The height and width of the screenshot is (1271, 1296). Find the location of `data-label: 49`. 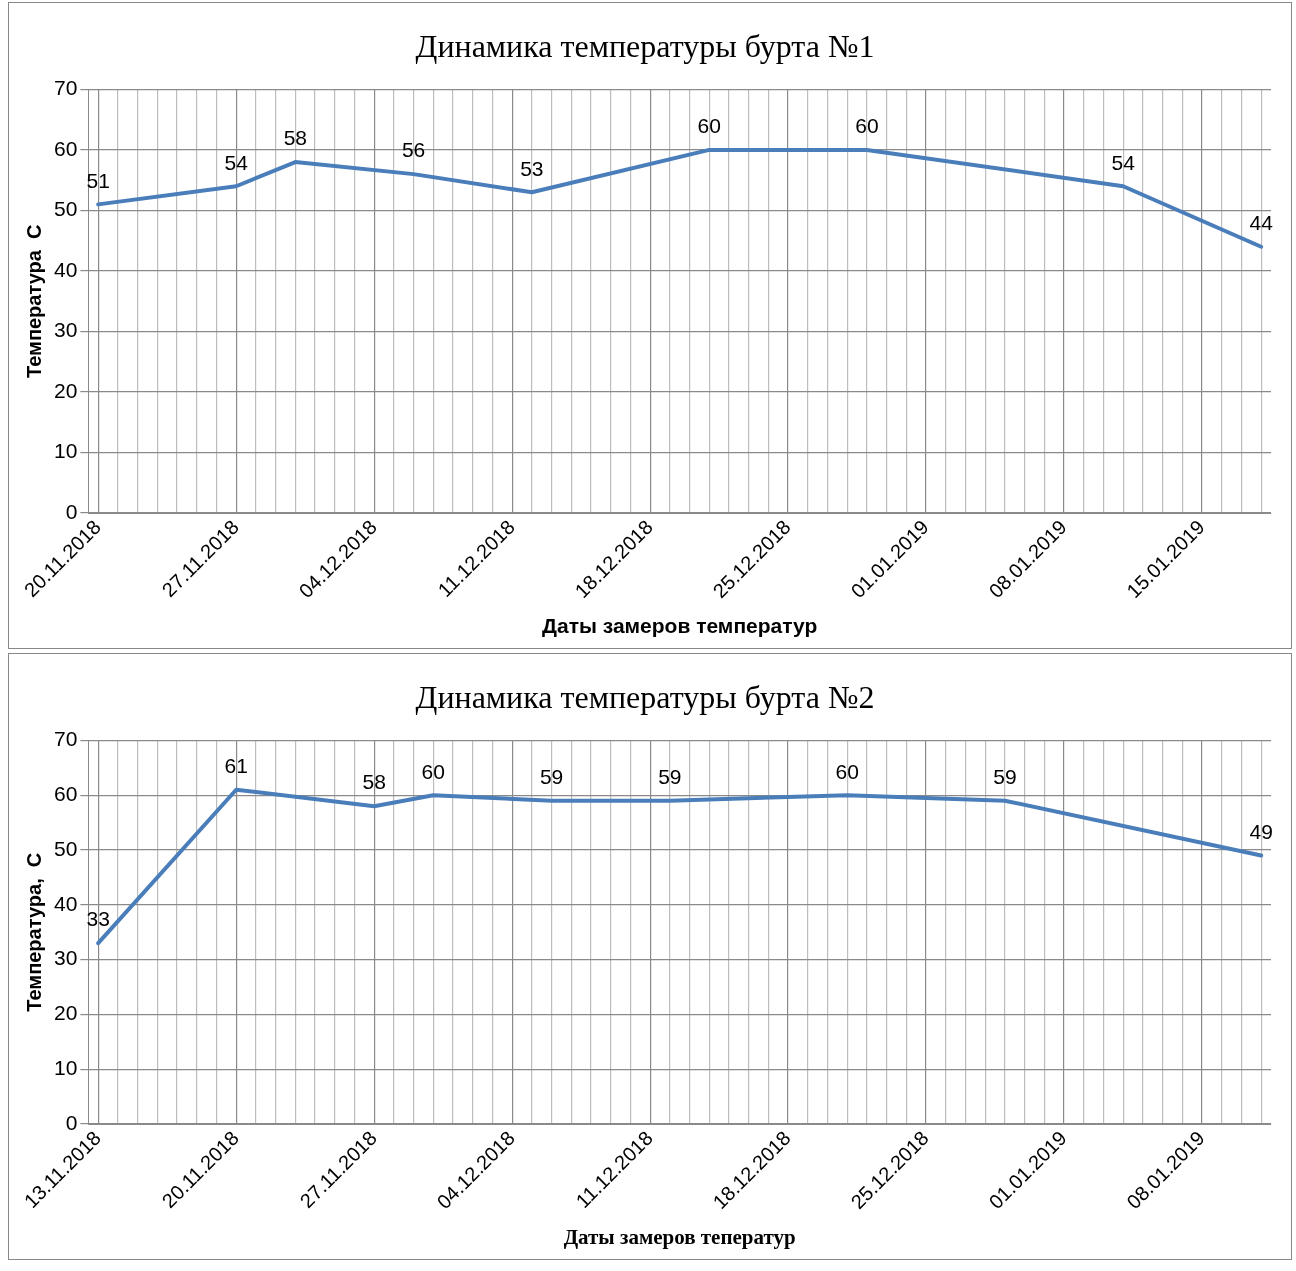

data-label: 49 is located at coordinates (1261, 831).